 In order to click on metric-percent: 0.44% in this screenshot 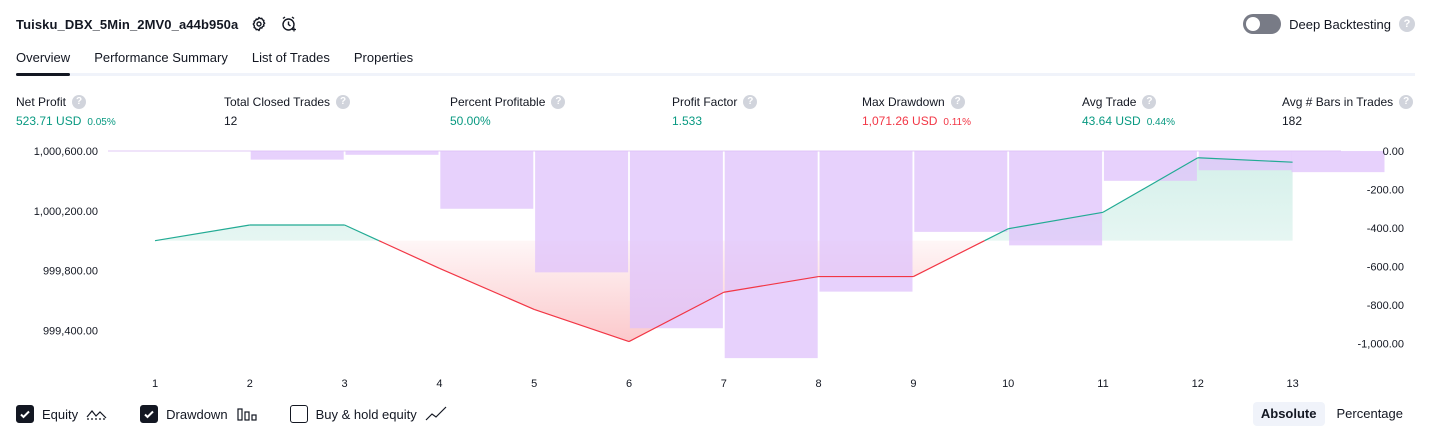, I will do `click(1161, 122)`.